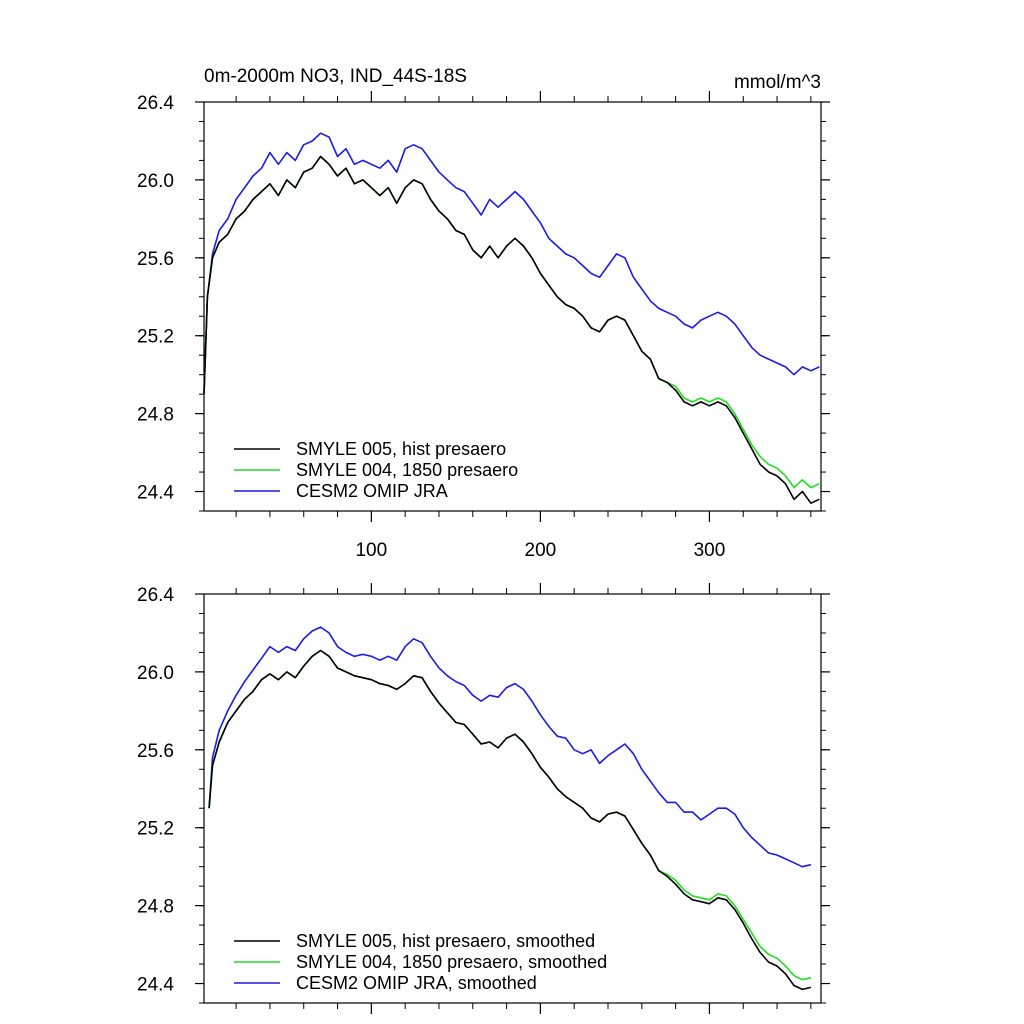 Image resolution: width=1024 pixels, height=1024 pixels. I want to click on chart-title: 0m-2000m NO3, IND_44S-18S, so click(335, 76).